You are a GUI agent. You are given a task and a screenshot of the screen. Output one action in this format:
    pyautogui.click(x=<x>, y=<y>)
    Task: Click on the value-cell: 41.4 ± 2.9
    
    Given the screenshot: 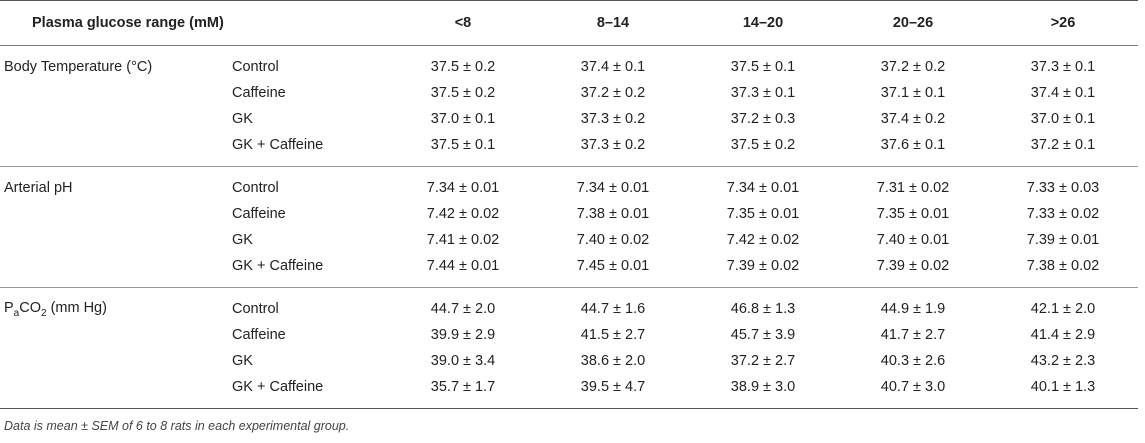 What is the action you would take?
    pyautogui.click(x=1063, y=335)
    